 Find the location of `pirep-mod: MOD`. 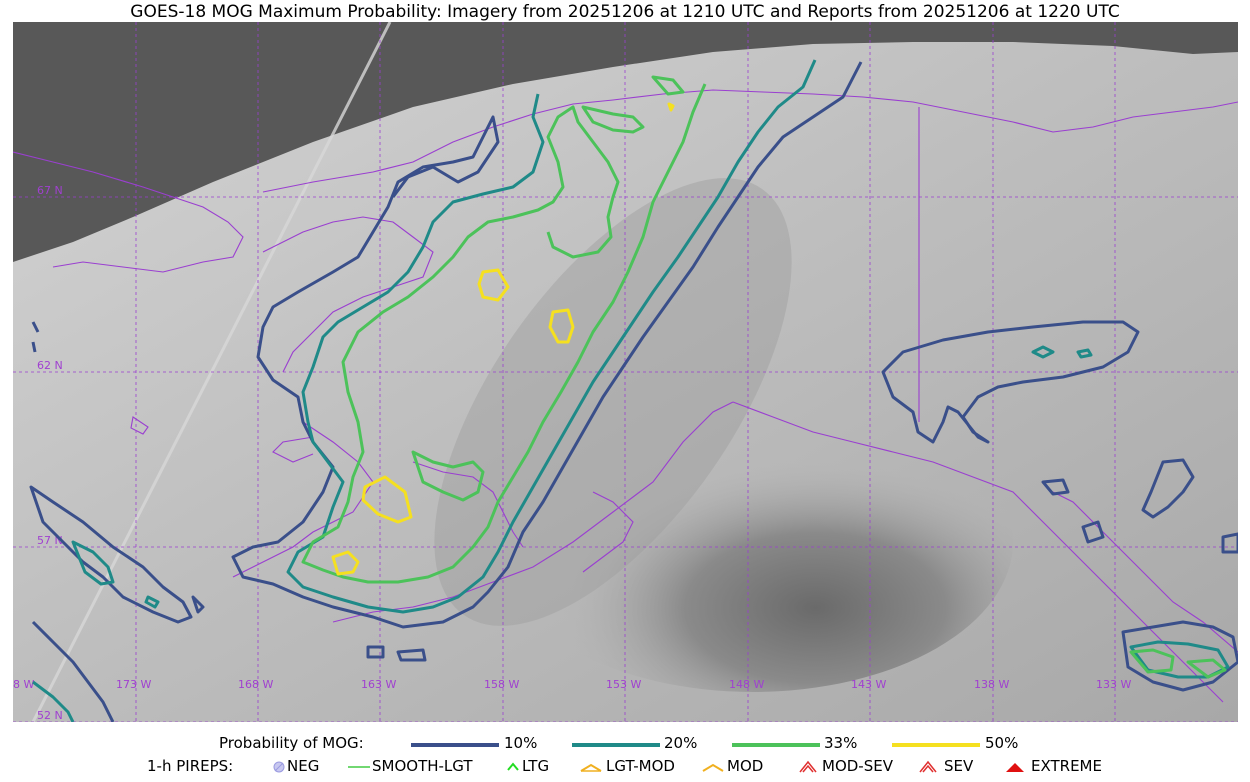

pirep-mod: MOD is located at coordinates (745, 766).